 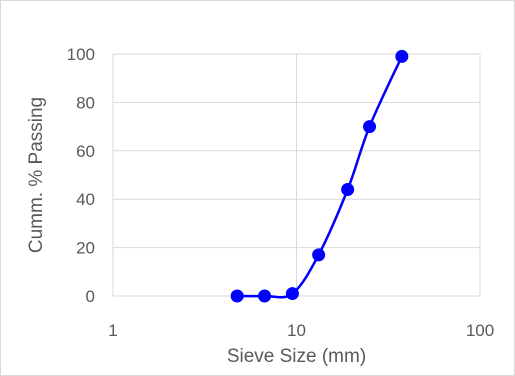 What do you see at coordinates (81, 175) in the screenshot?
I see `y-tick-labels: 0 20 40 60 80 100` at bounding box center [81, 175].